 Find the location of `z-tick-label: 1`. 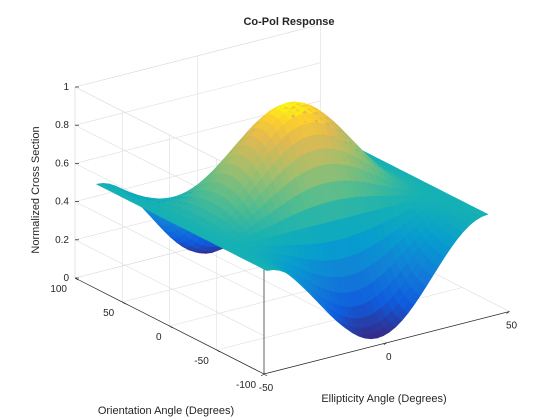

z-tick-label: 1 is located at coordinates (66, 87).